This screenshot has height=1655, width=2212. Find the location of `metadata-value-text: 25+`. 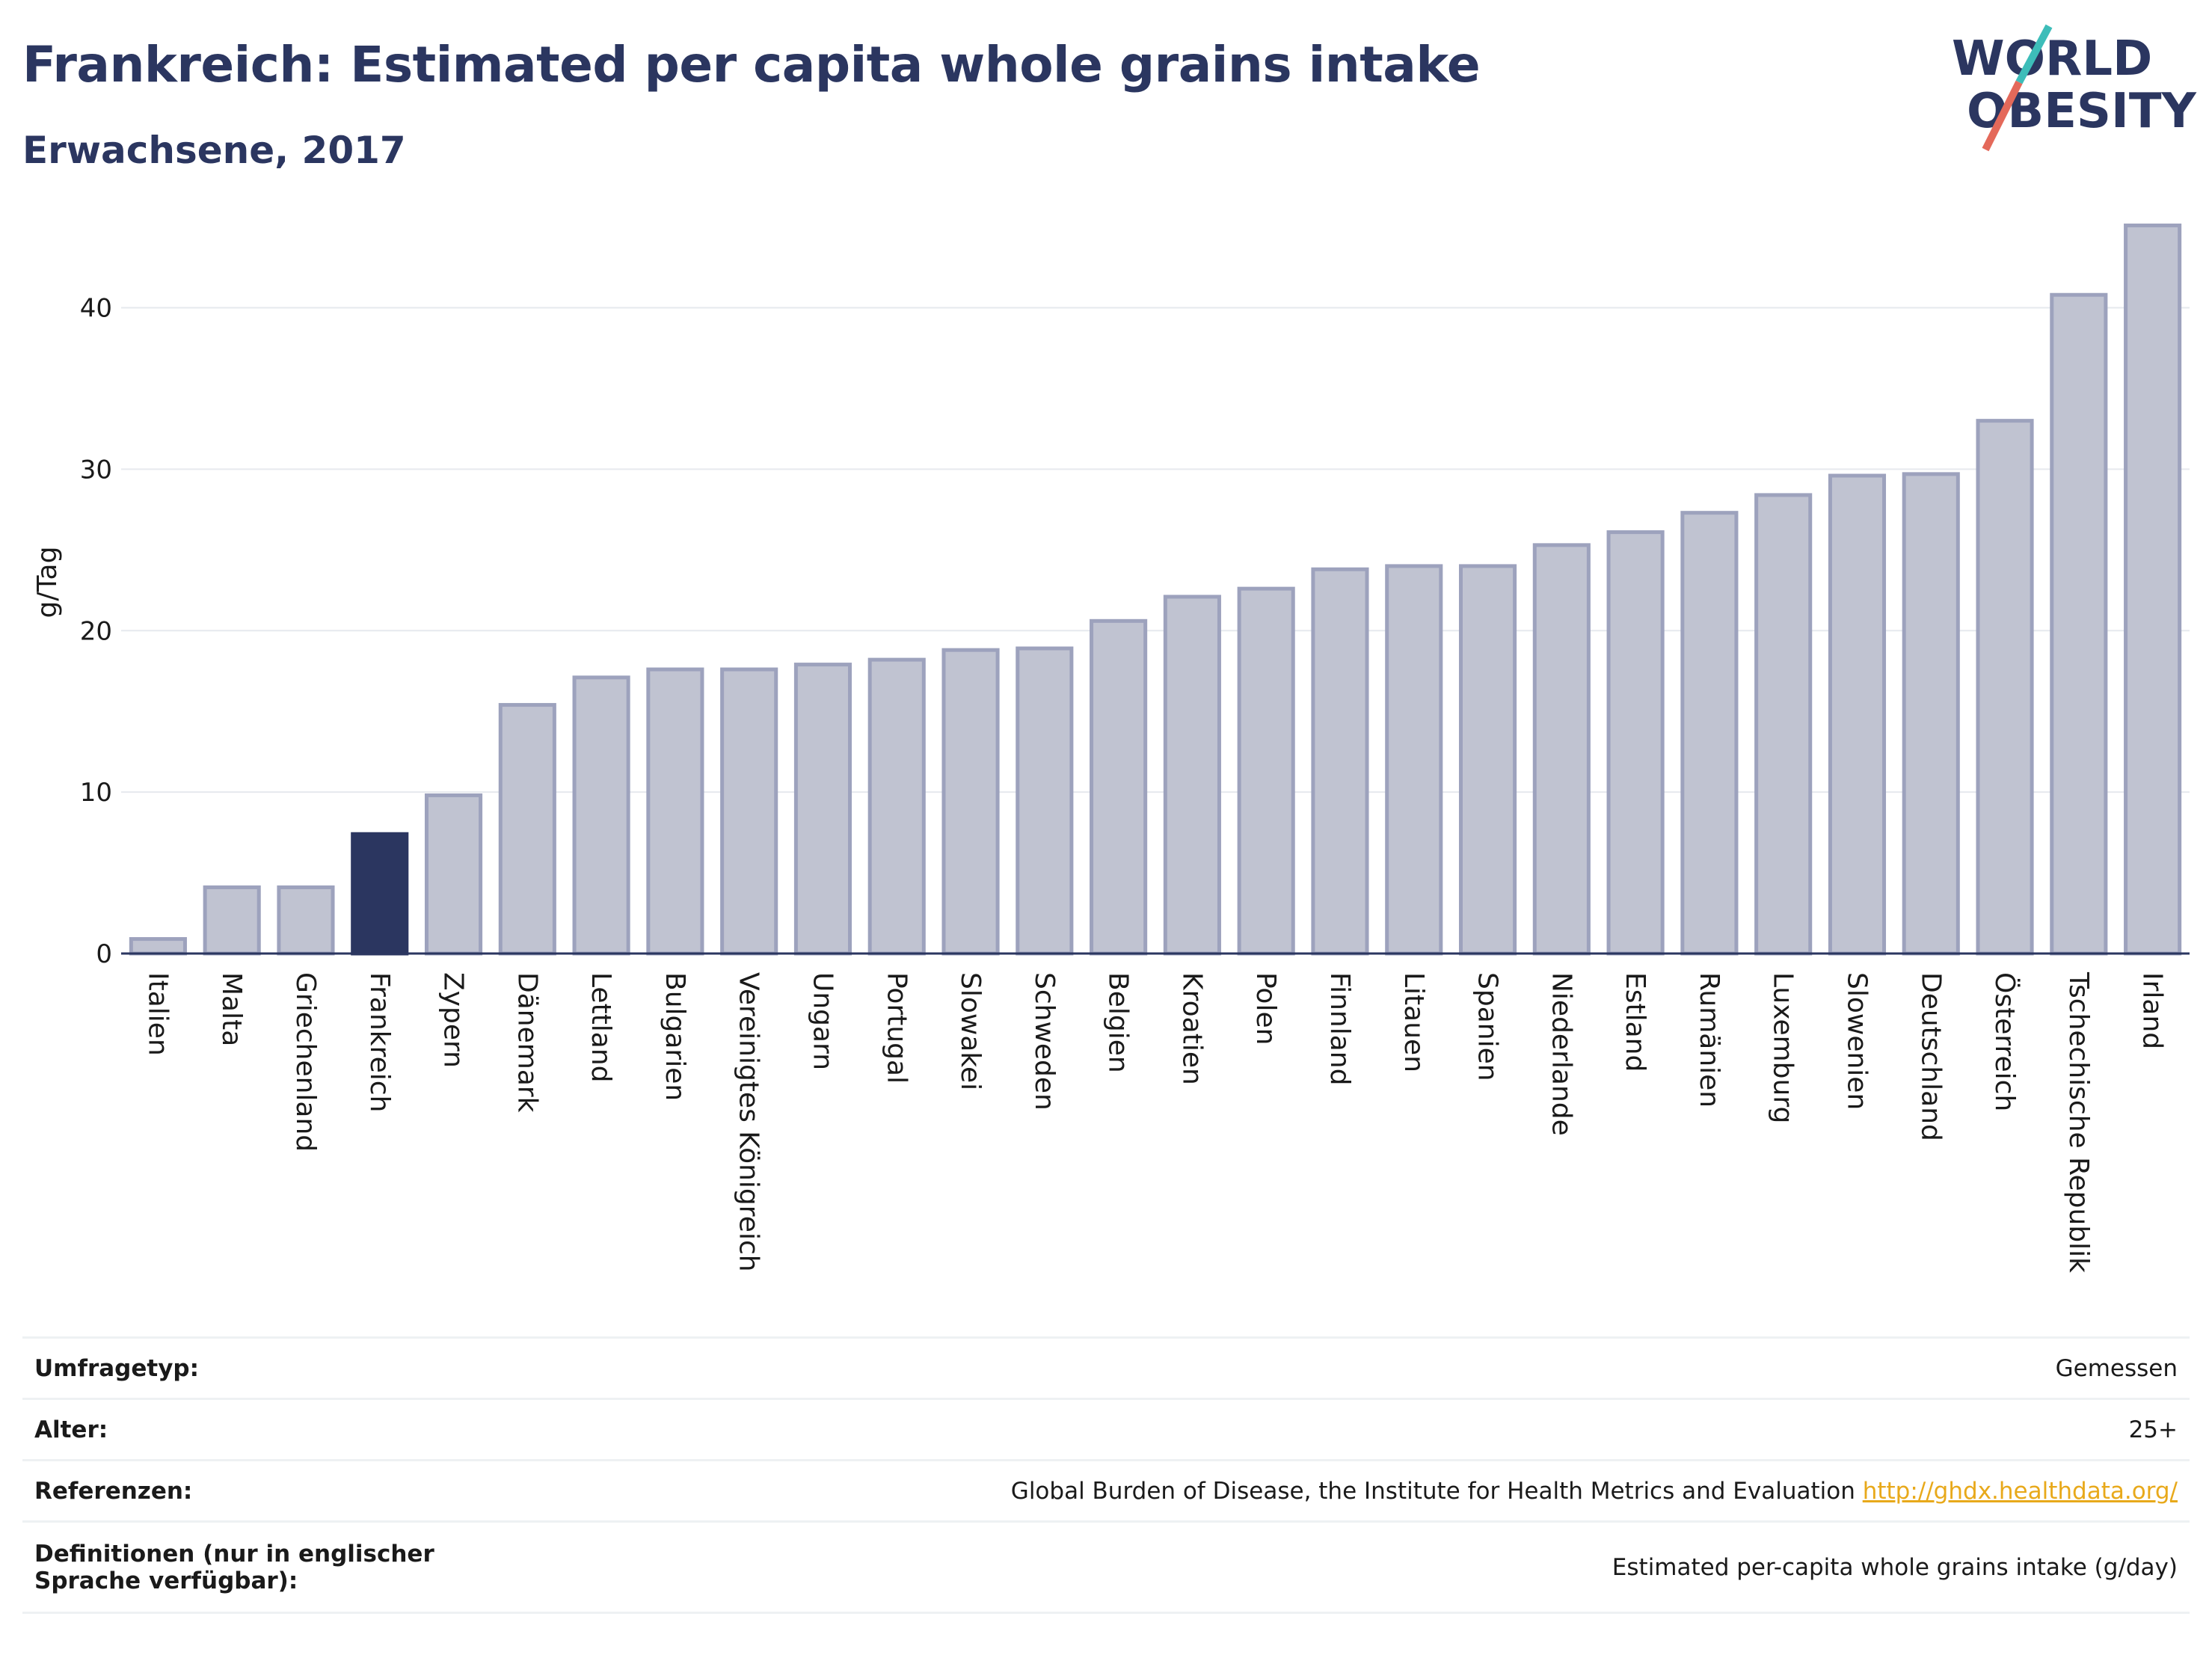

metadata-value-text: 25+ is located at coordinates (2153, 1429).